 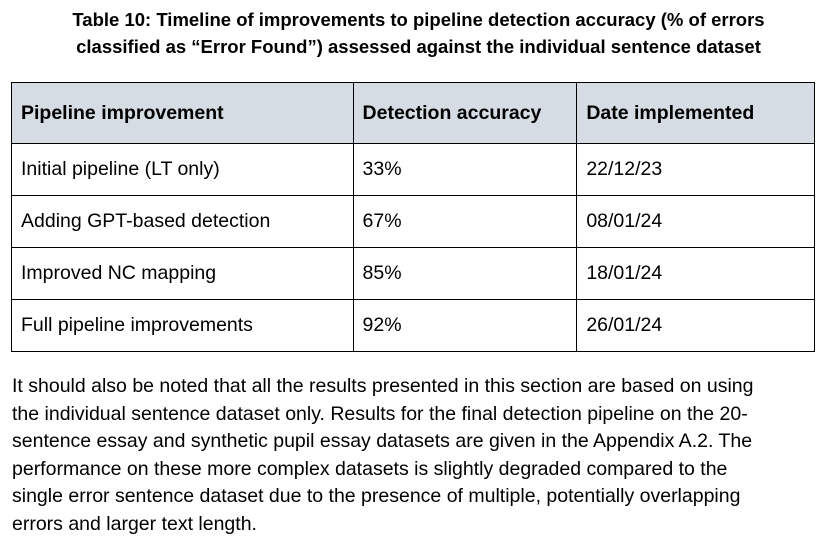 What do you see at coordinates (695, 273) in the screenshot?
I see `cell-date-implemented: 18/01/24` at bounding box center [695, 273].